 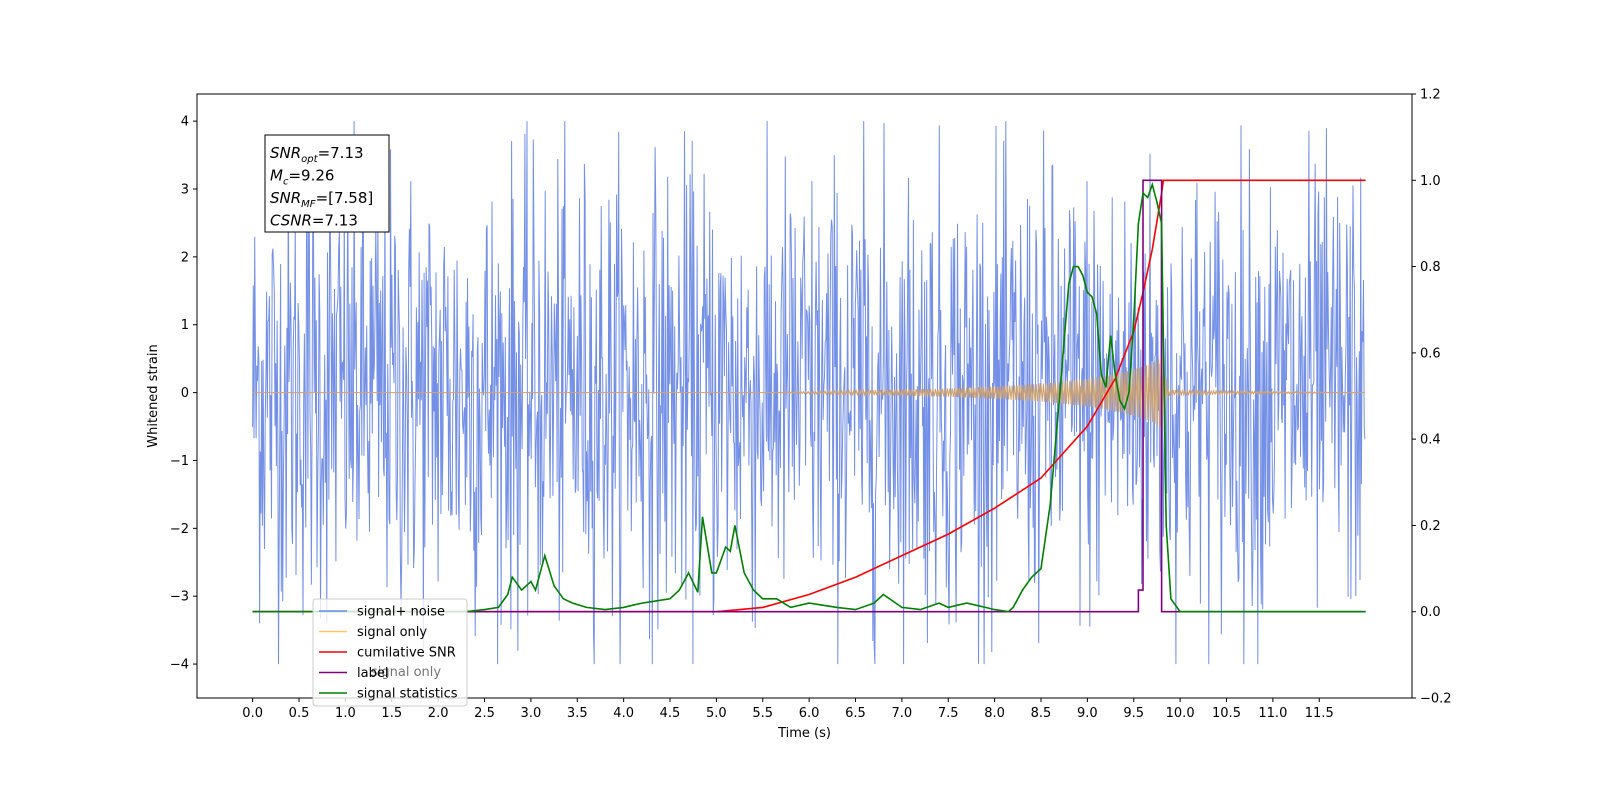 What do you see at coordinates (299, 713) in the screenshot?
I see `x-tick-label: 0.5` at bounding box center [299, 713].